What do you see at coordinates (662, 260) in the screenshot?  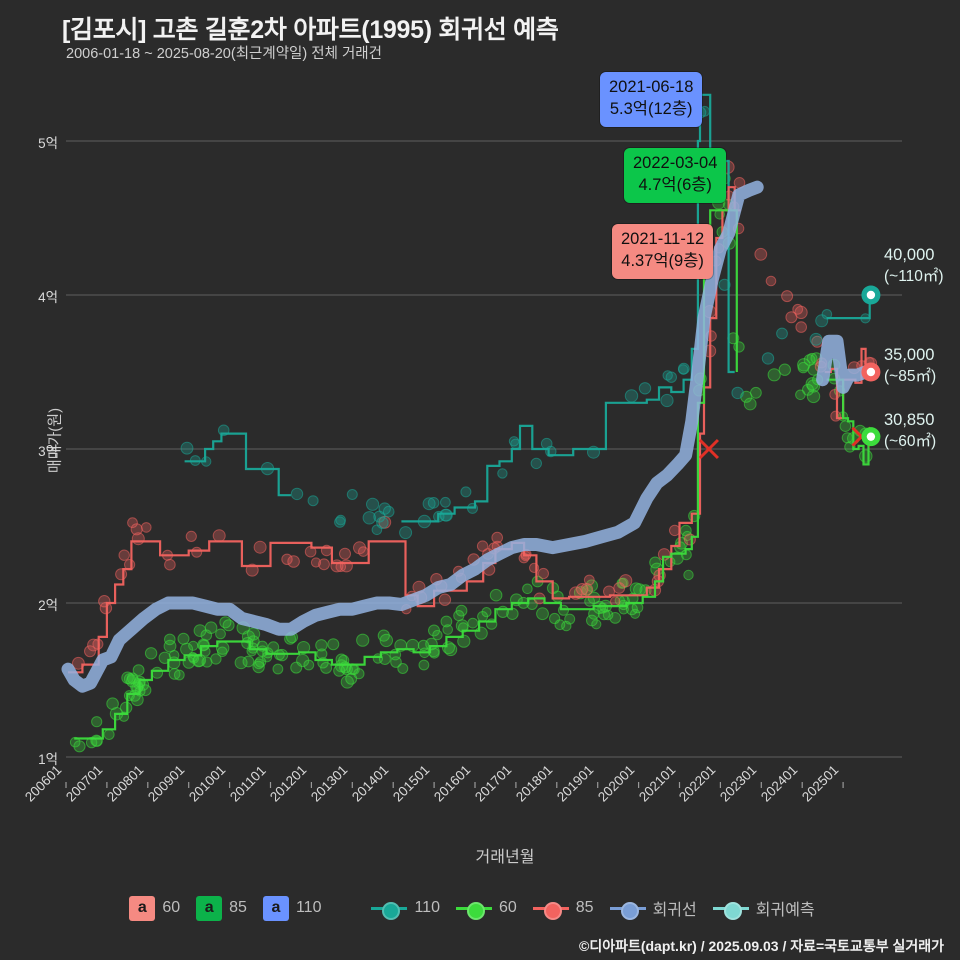 I see `annotation-value: 4.37억(9층)` at bounding box center [662, 260].